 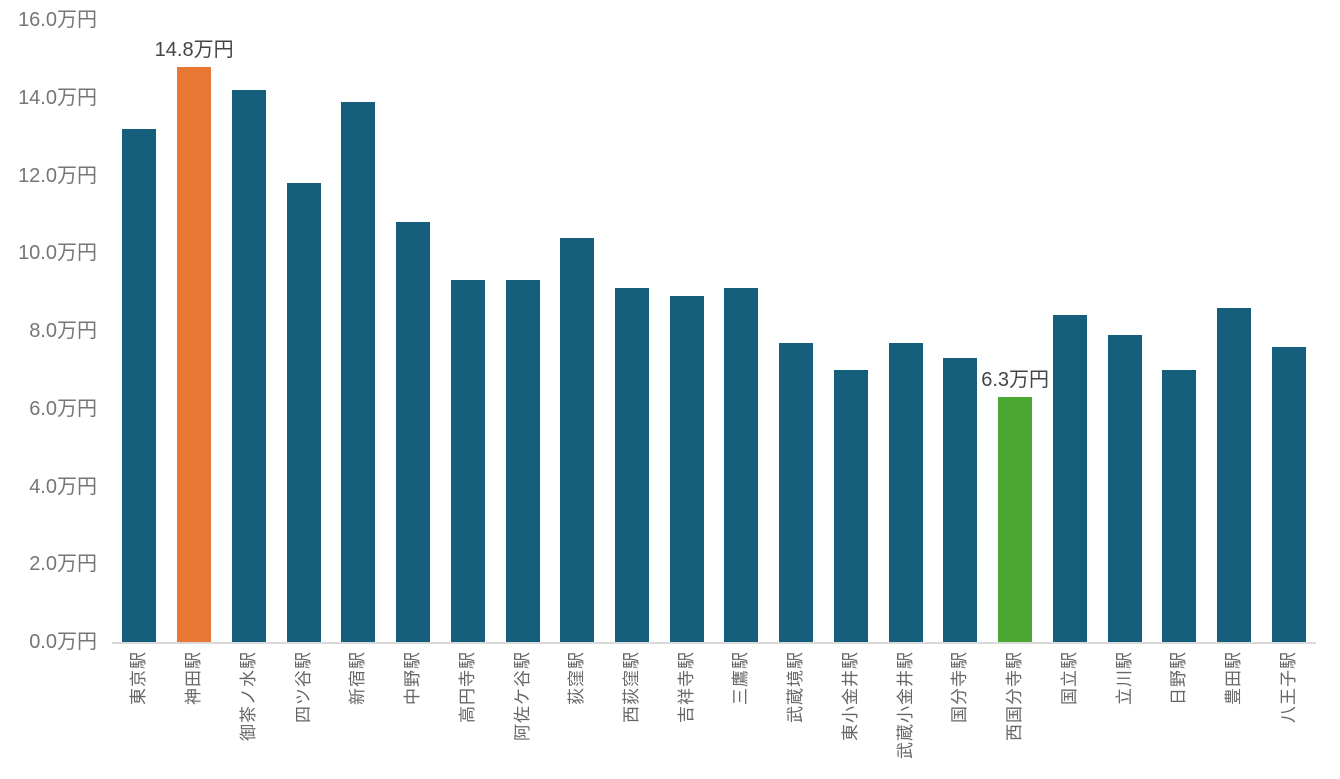 What do you see at coordinates (194, 678) in the screenshot?
I see `category-label: 神田駅` at bounding box center [194, 678].